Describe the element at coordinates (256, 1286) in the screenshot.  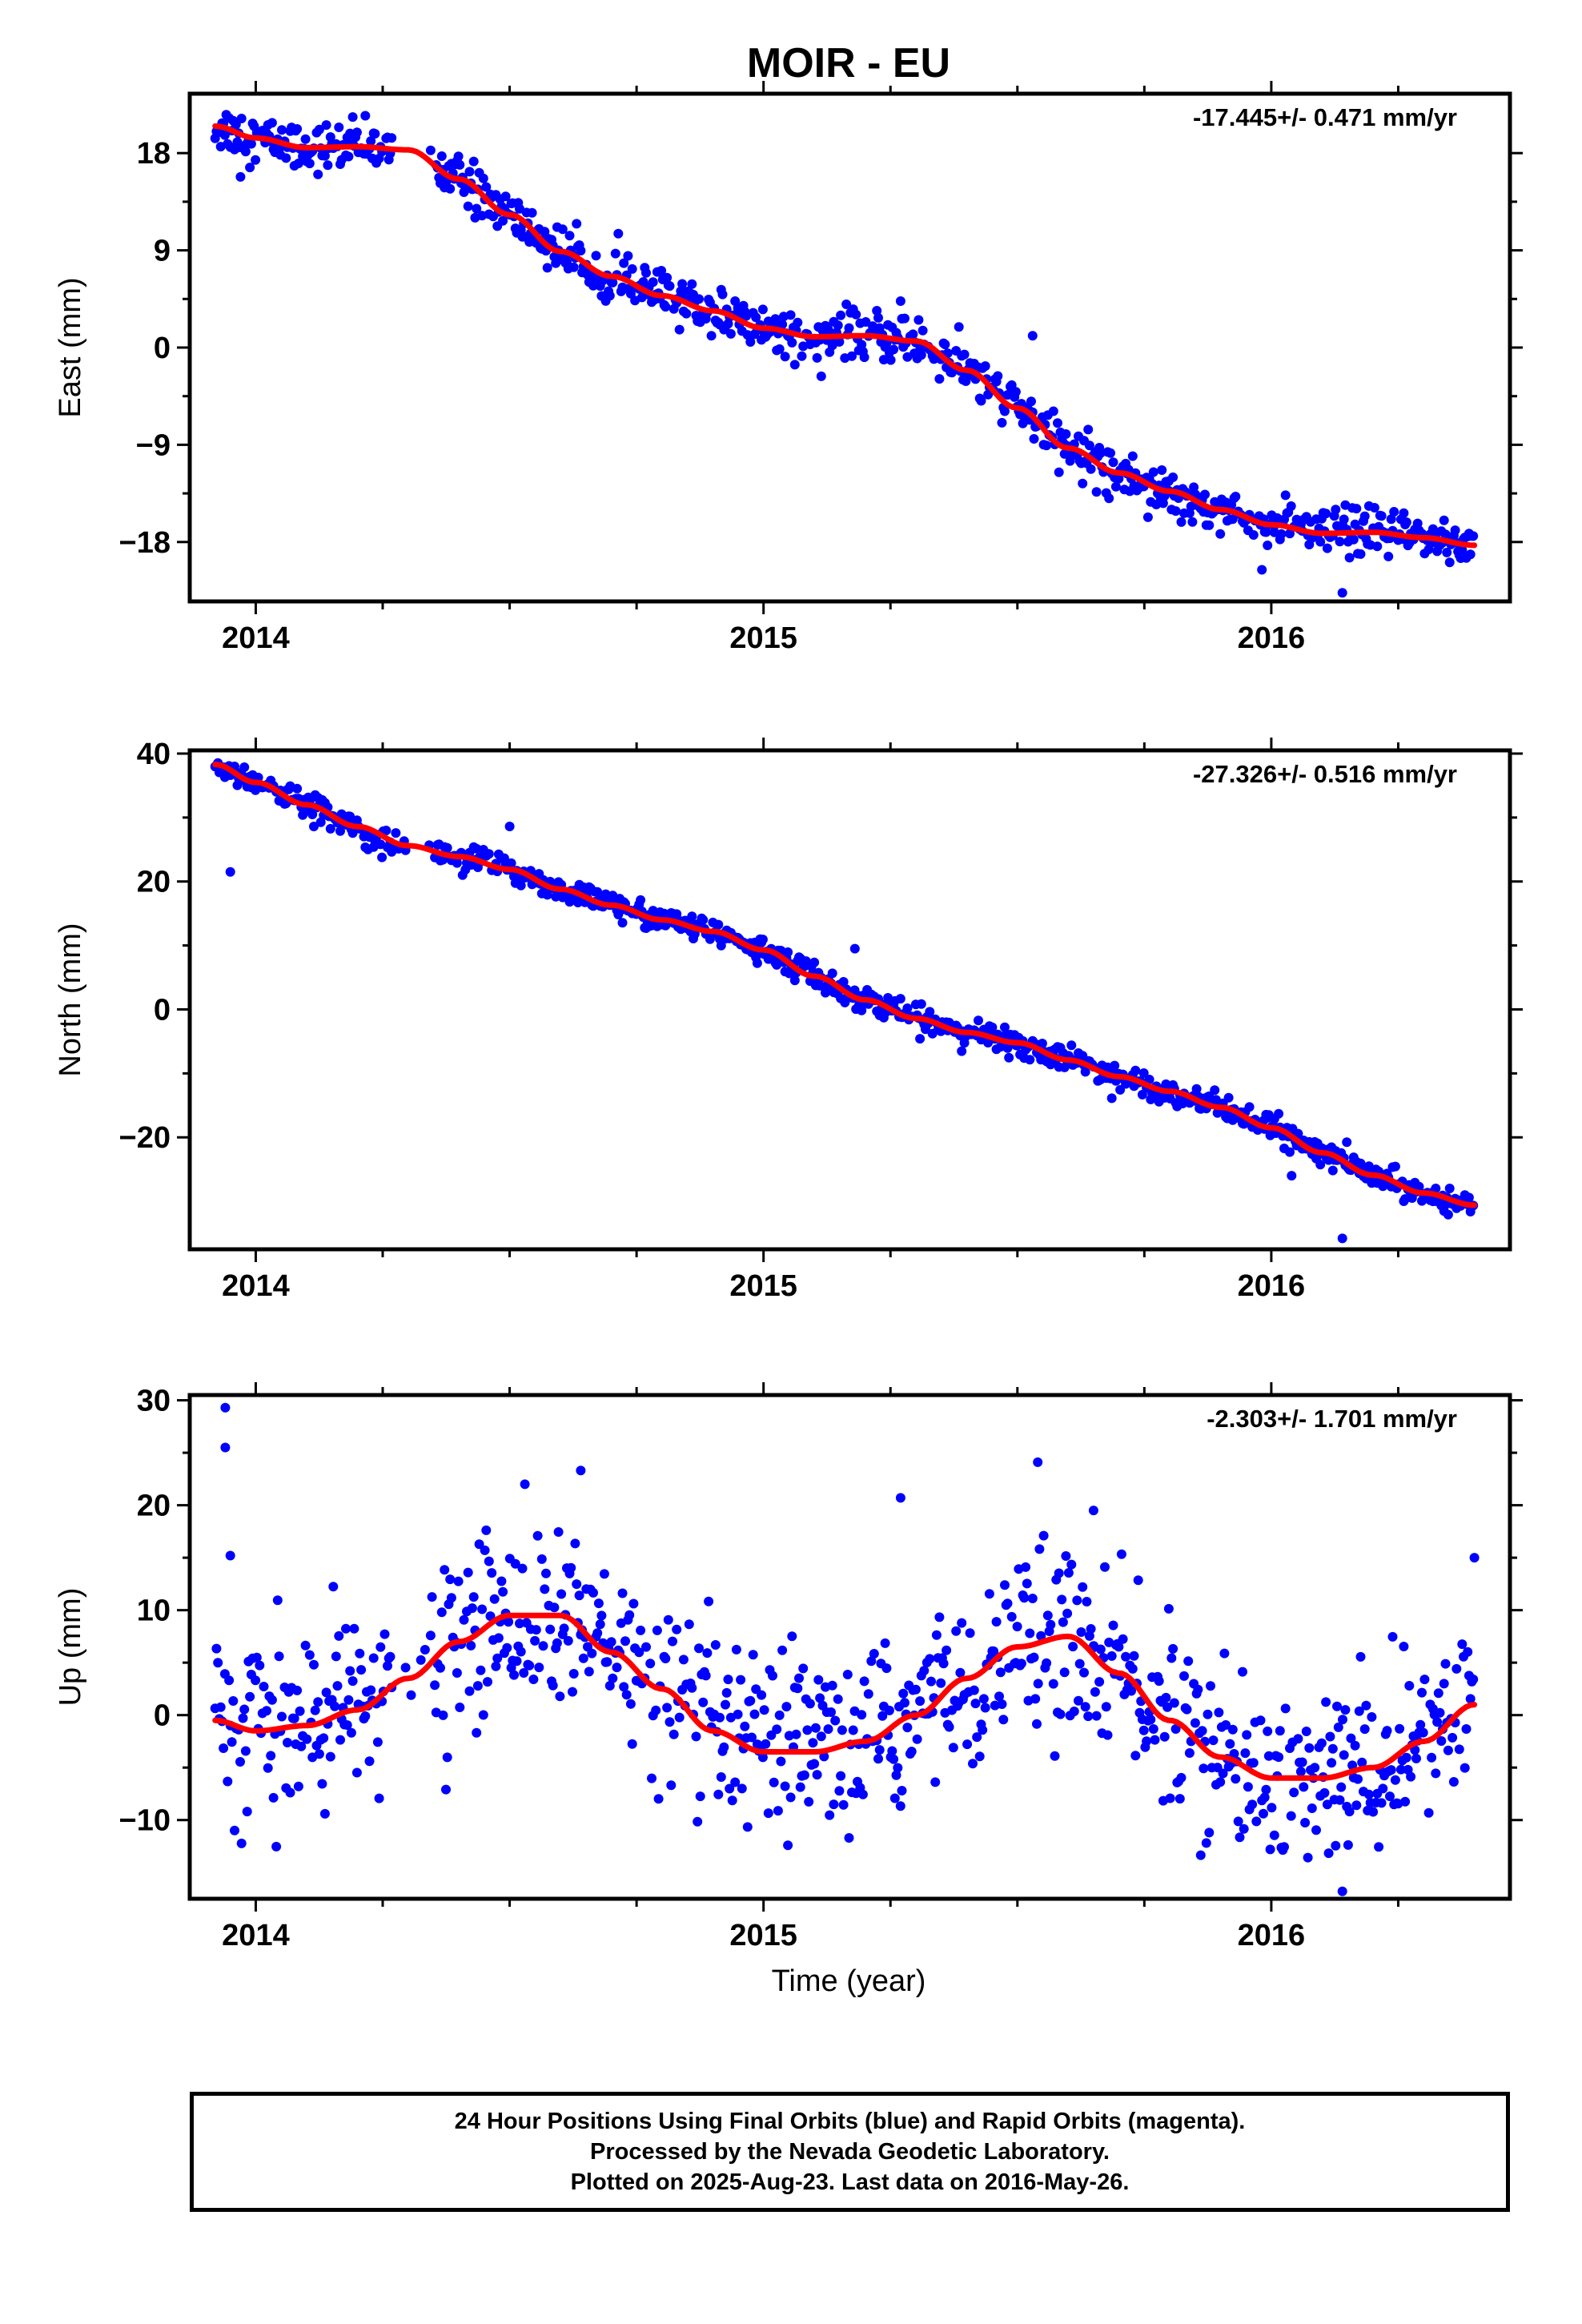
I see `x-tick-label: 2014` at that location.